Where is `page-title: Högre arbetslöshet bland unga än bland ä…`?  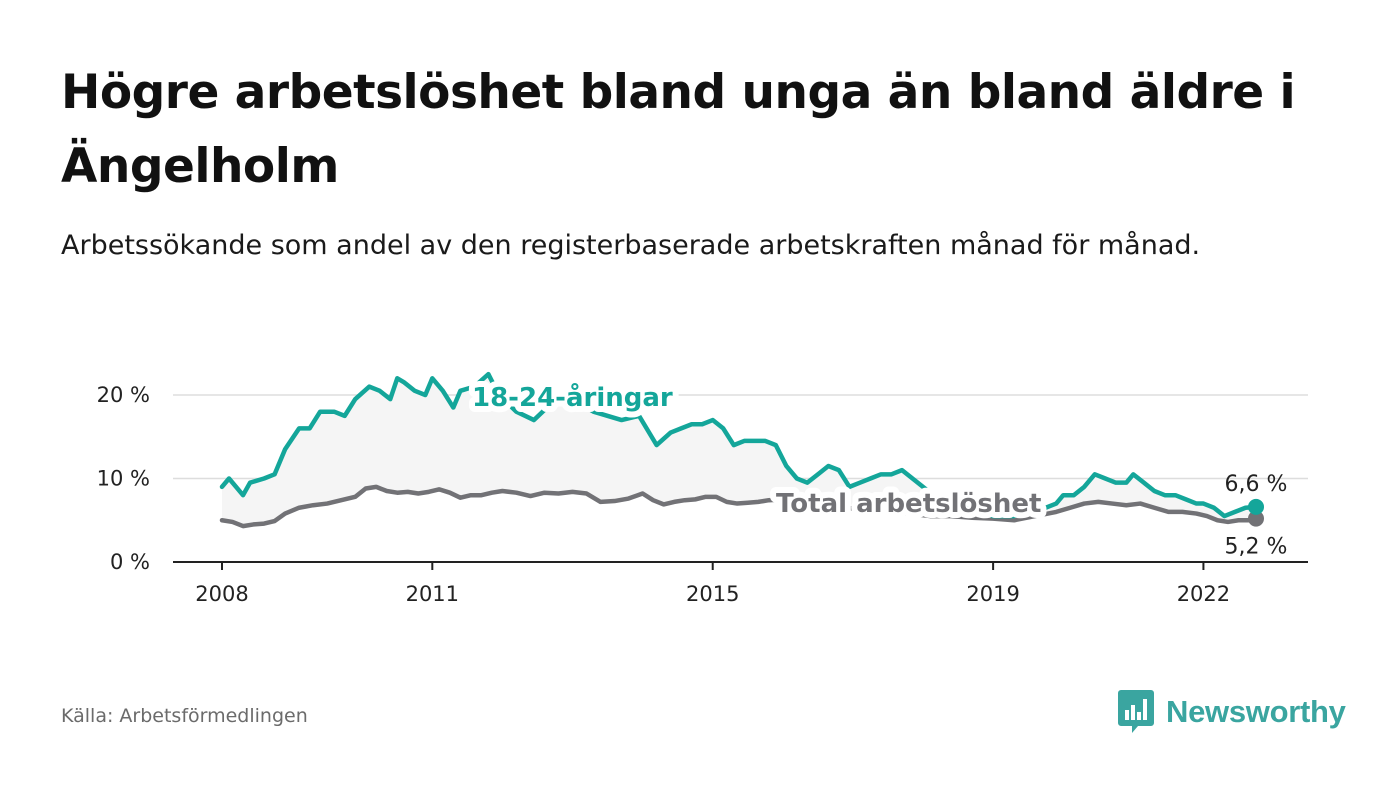 page-title: Högre arbetslöshet bland unga än bland ä… is located at coordinates (678, 129).